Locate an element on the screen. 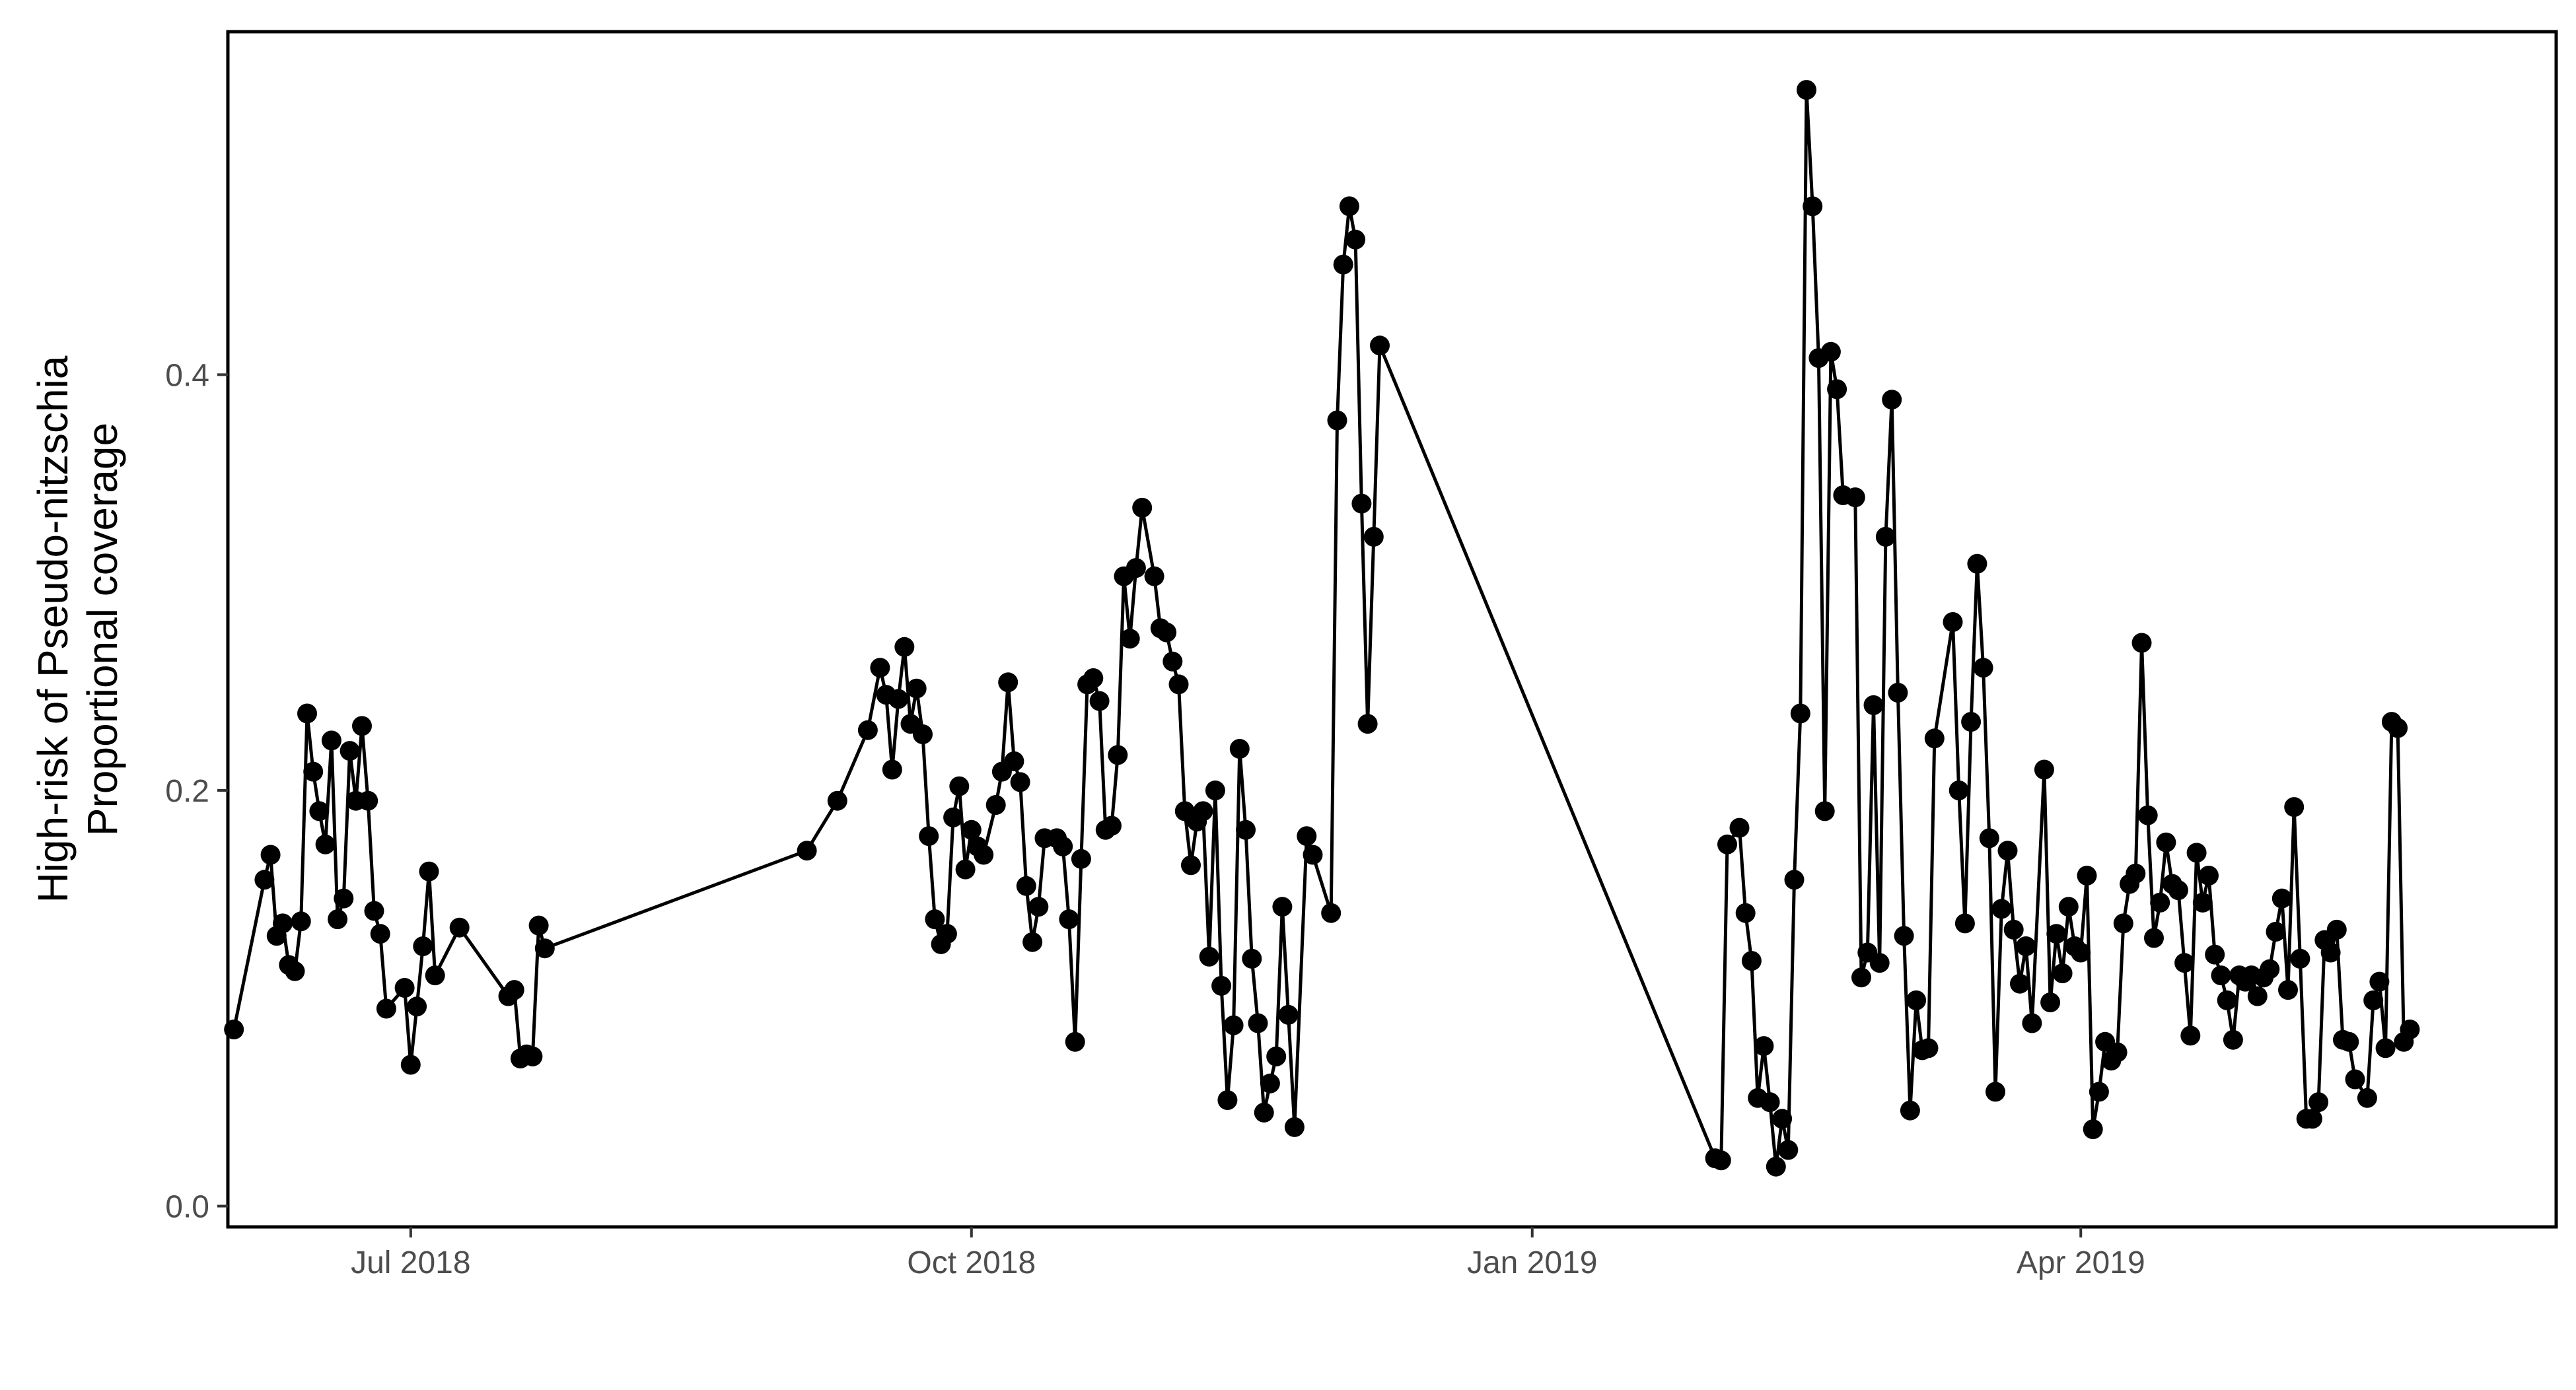 The height and width of the screenshot is (1390, 2576). x-tick-label: Apr 2019 is located at coordinates (2081, 1262).